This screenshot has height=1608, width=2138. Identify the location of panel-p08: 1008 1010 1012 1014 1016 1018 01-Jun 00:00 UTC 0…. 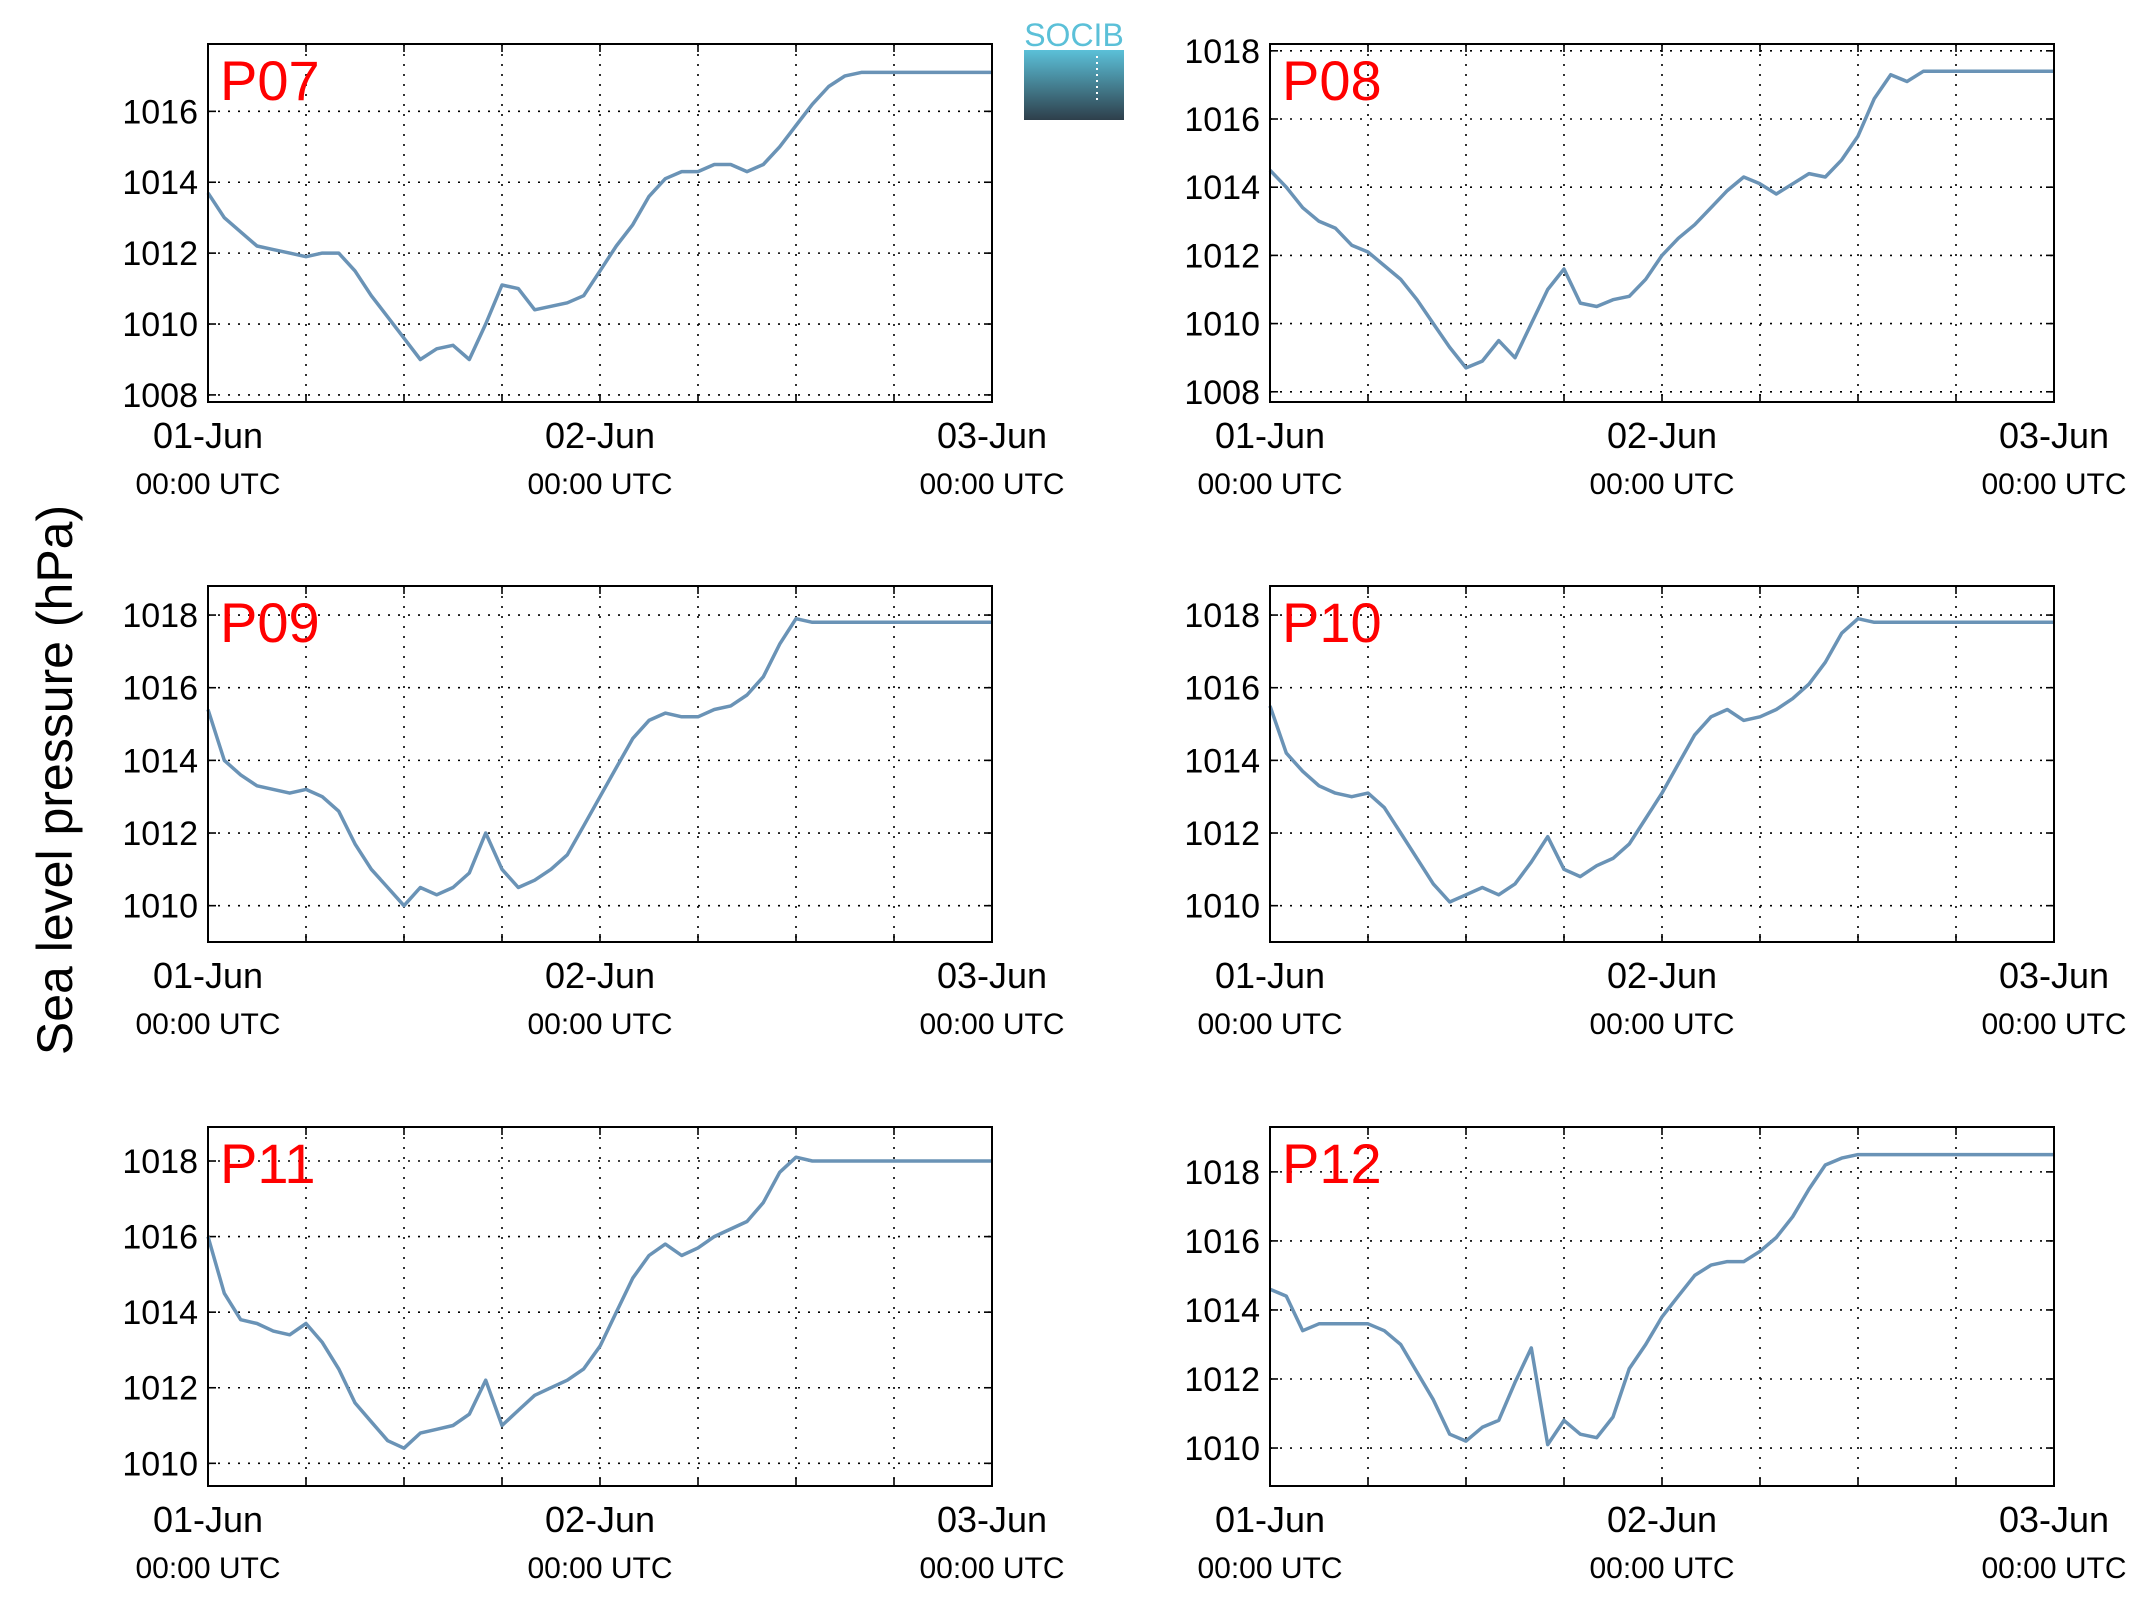
(1655, 267).